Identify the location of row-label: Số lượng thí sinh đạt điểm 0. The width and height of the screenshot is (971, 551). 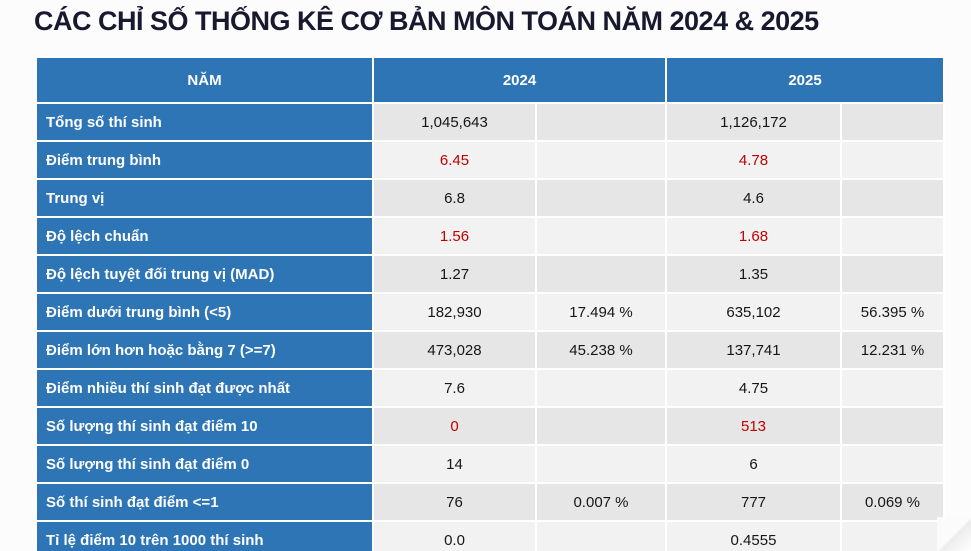
(204, 464).